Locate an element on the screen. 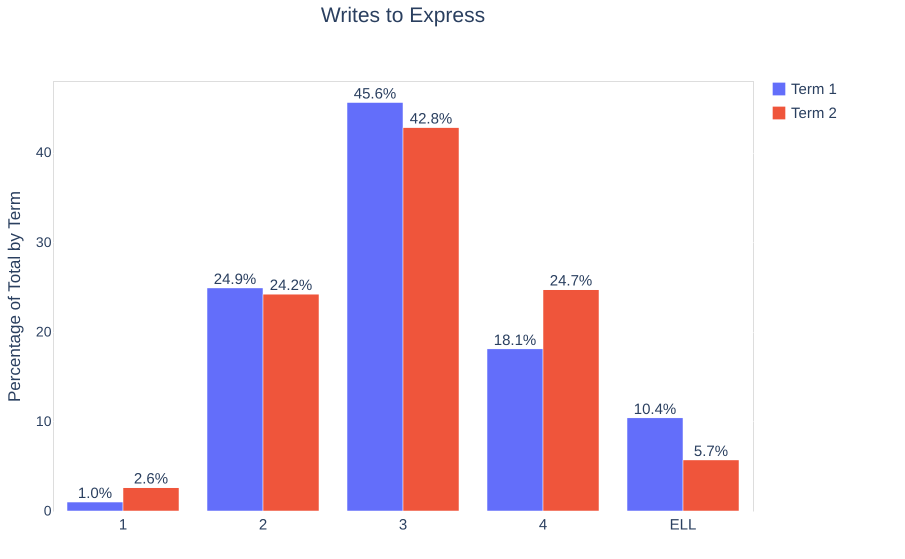 The height and width of the screenshot is (559, 905). y-axis-title: Percentage of Total by Term is located at coordinates (14, 296).